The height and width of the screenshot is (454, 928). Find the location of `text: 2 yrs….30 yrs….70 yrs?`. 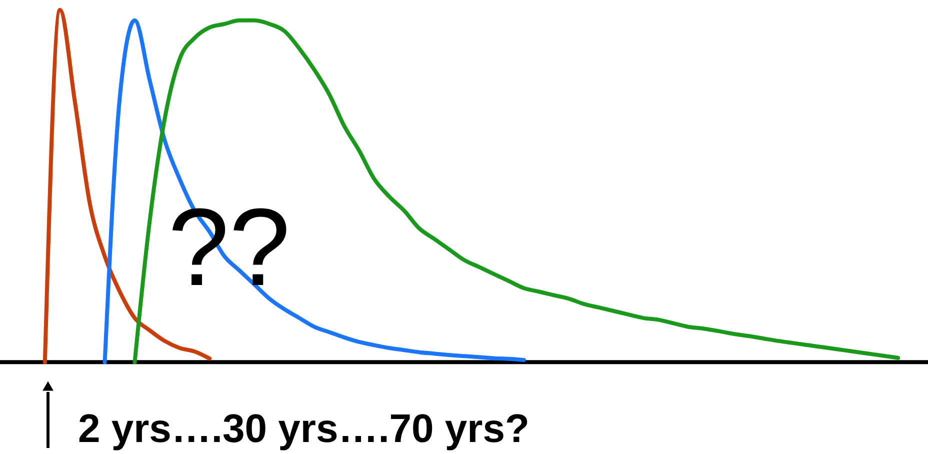

text: 2 yrs….30 yrs….70 yrs? is located at coordinates (304, 429).